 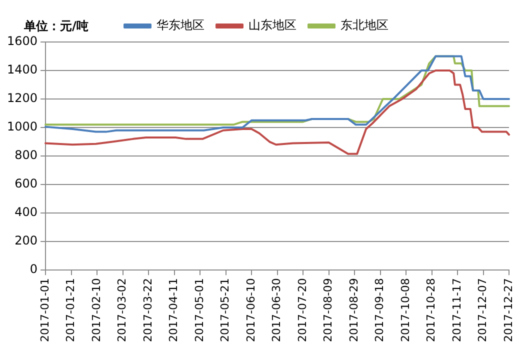 What do you see at coordinates (22, 41) in the screenshot?
I see `y-tick-label: 1600` at bounding box center [22, 41].